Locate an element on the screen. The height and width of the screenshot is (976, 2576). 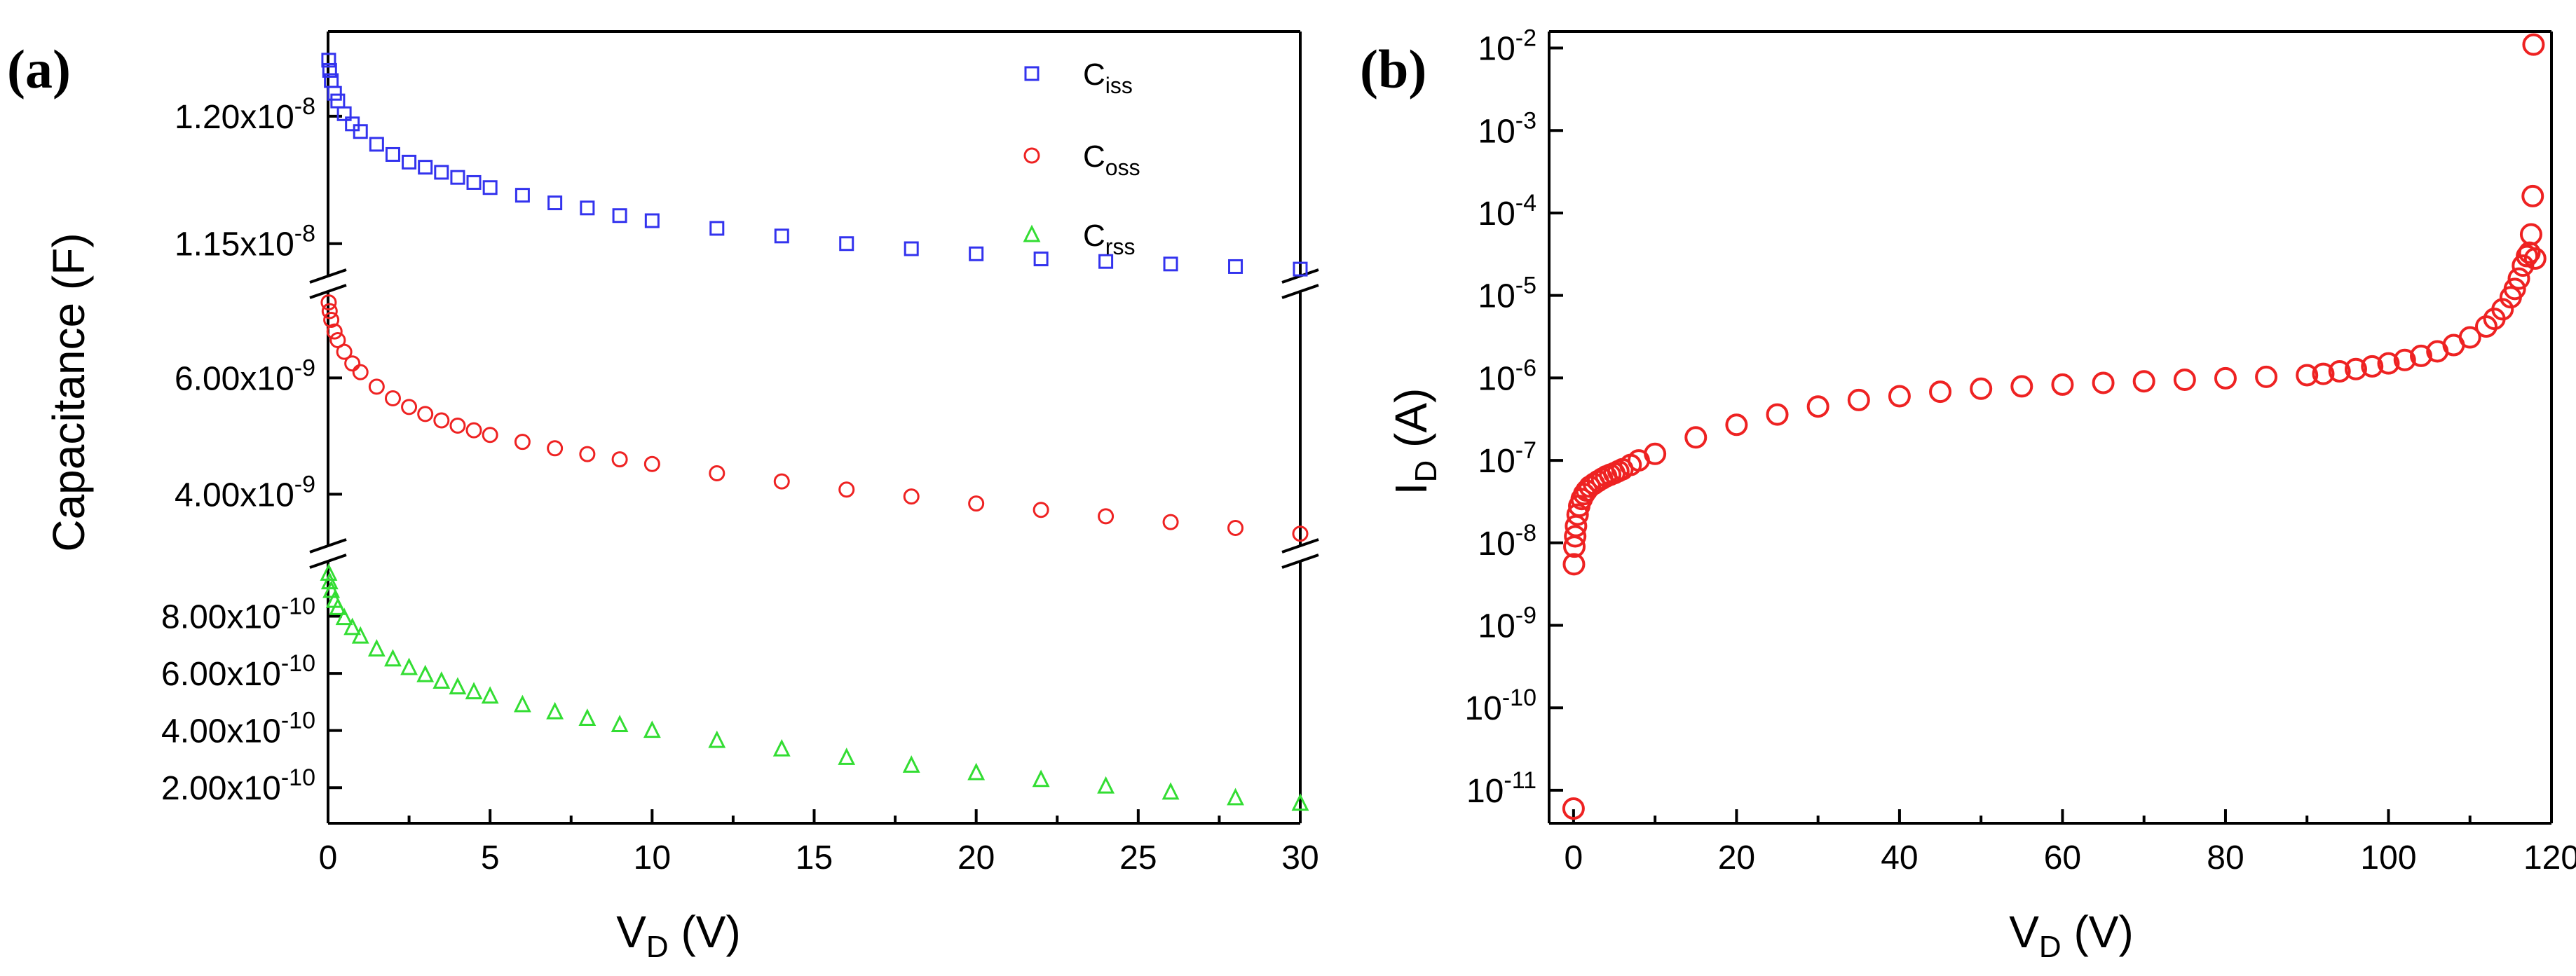
legend: Ciss Coss Crss is located at coordinates (1081, 158).